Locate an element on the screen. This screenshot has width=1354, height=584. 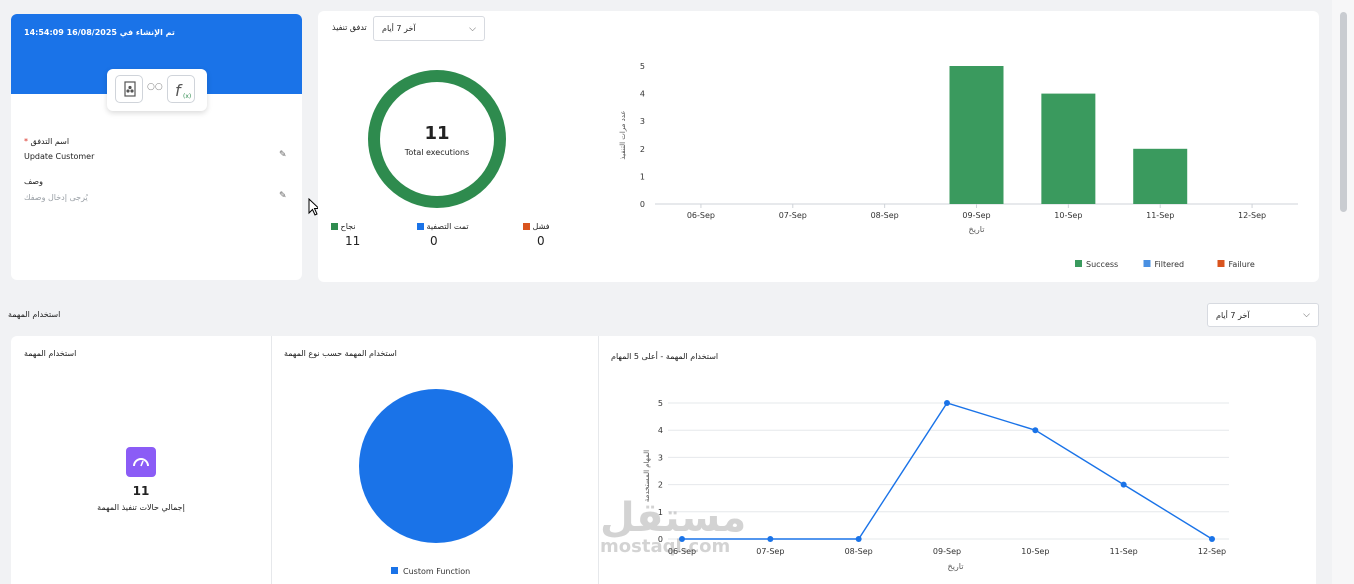
donut-ring is located at coordinates (437, 139).